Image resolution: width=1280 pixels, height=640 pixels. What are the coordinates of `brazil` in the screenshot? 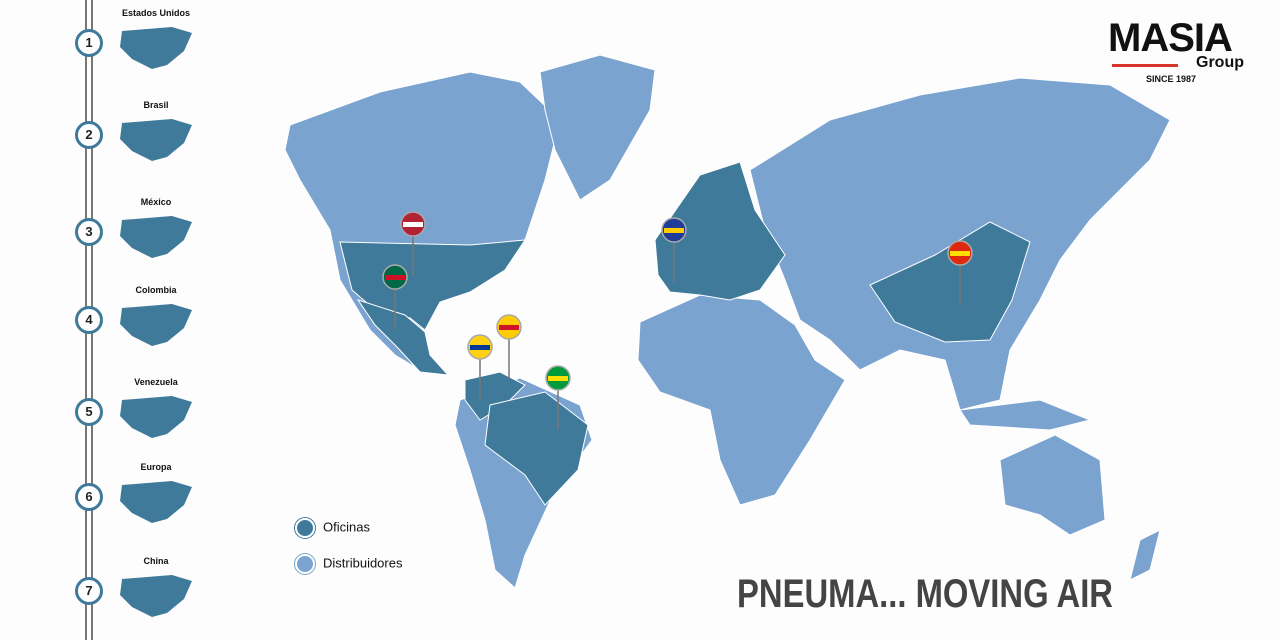 It's located at (536, 448).